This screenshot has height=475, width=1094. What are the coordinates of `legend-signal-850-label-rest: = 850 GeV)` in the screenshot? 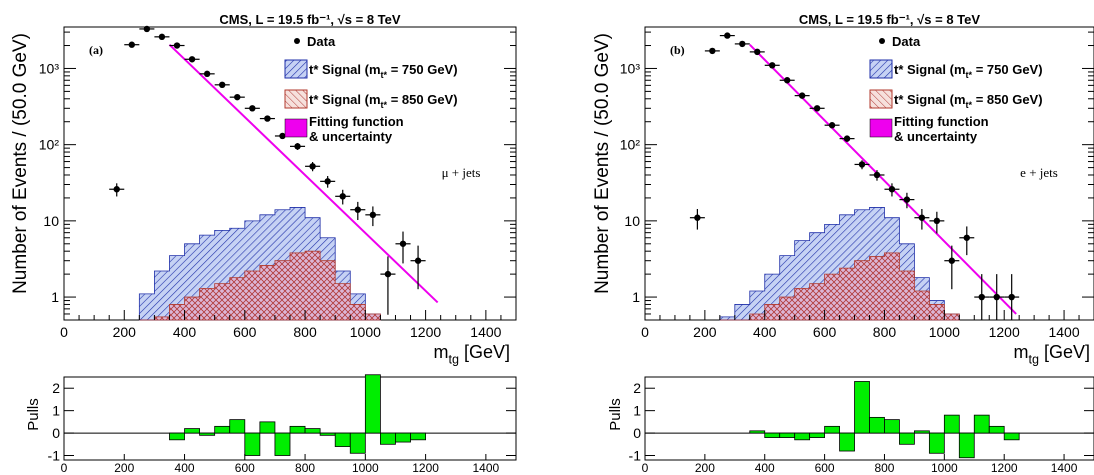 It's located at (1007, 99).